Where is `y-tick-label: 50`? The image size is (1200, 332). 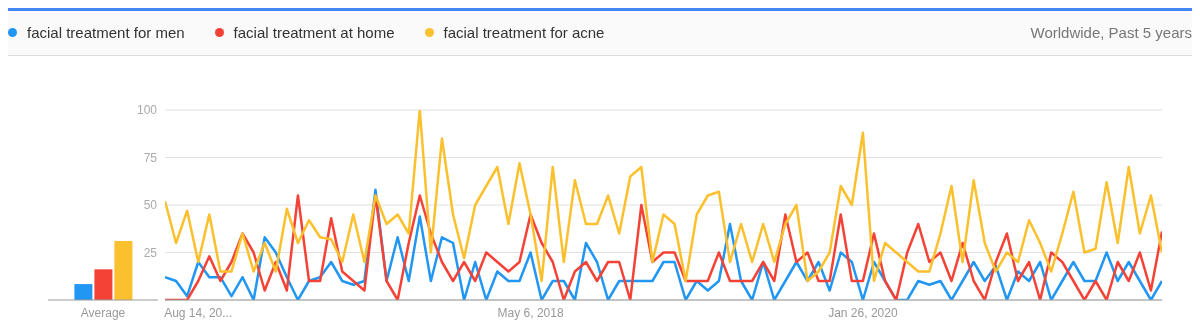
y-tick-label: 50 is located at coordinates (150, 205).